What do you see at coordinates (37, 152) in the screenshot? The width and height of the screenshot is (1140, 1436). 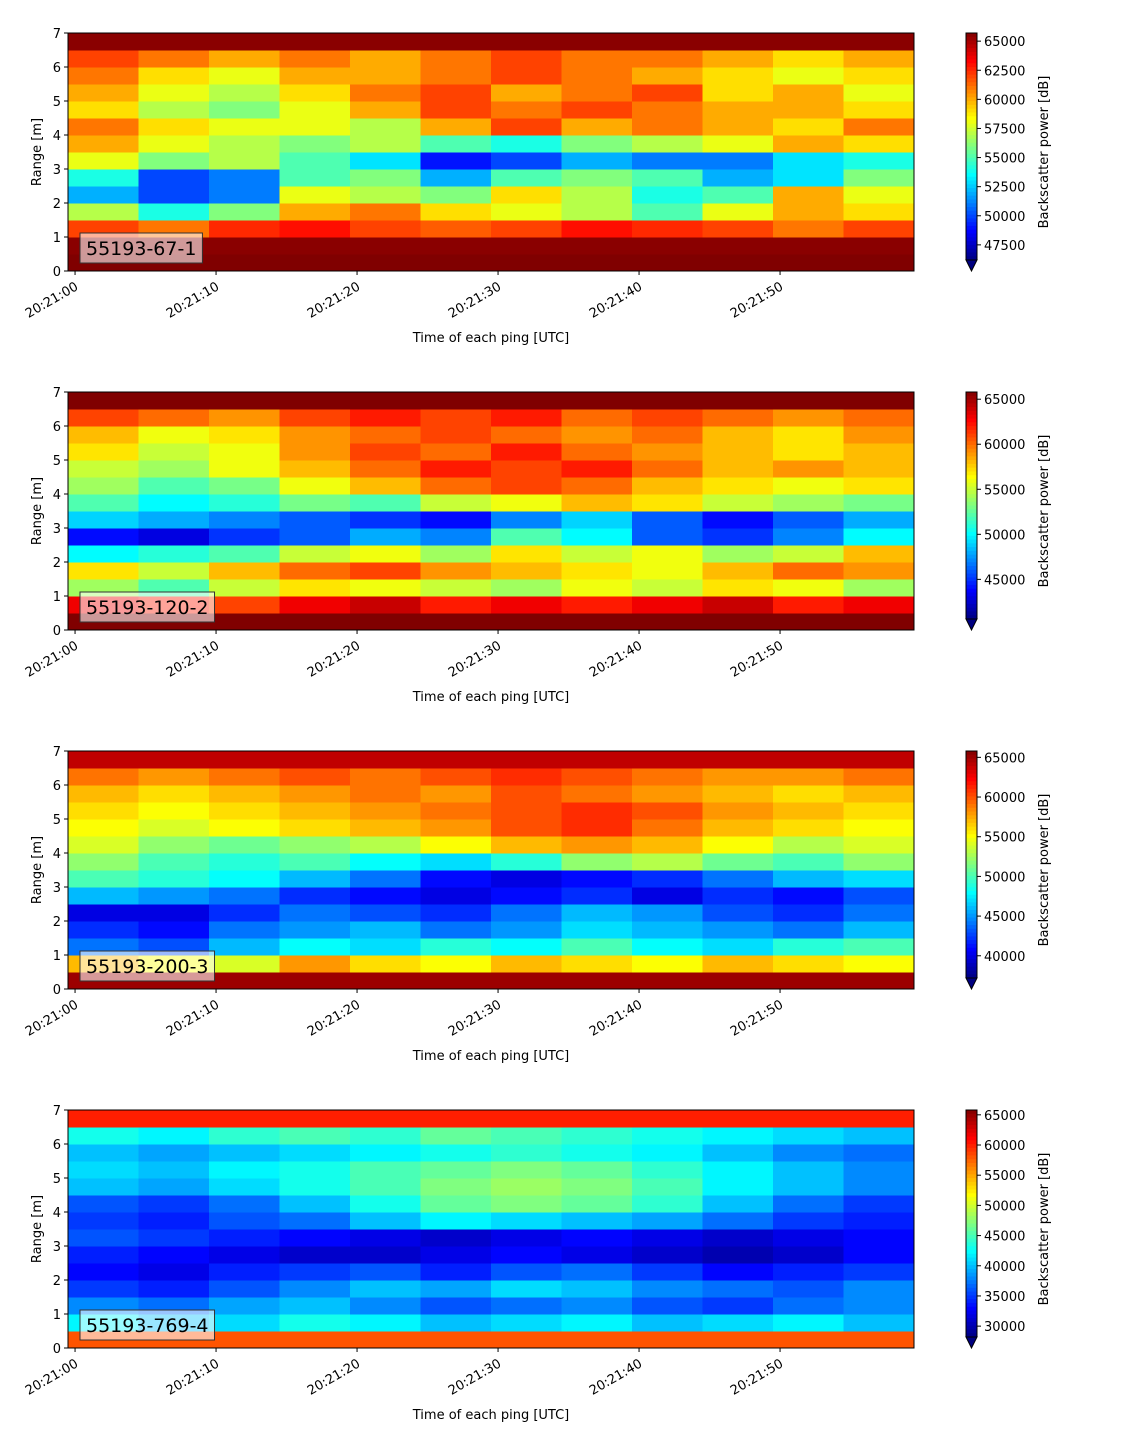 I see `y-axis-label: Range [m]` at bounding box center [37, 152].